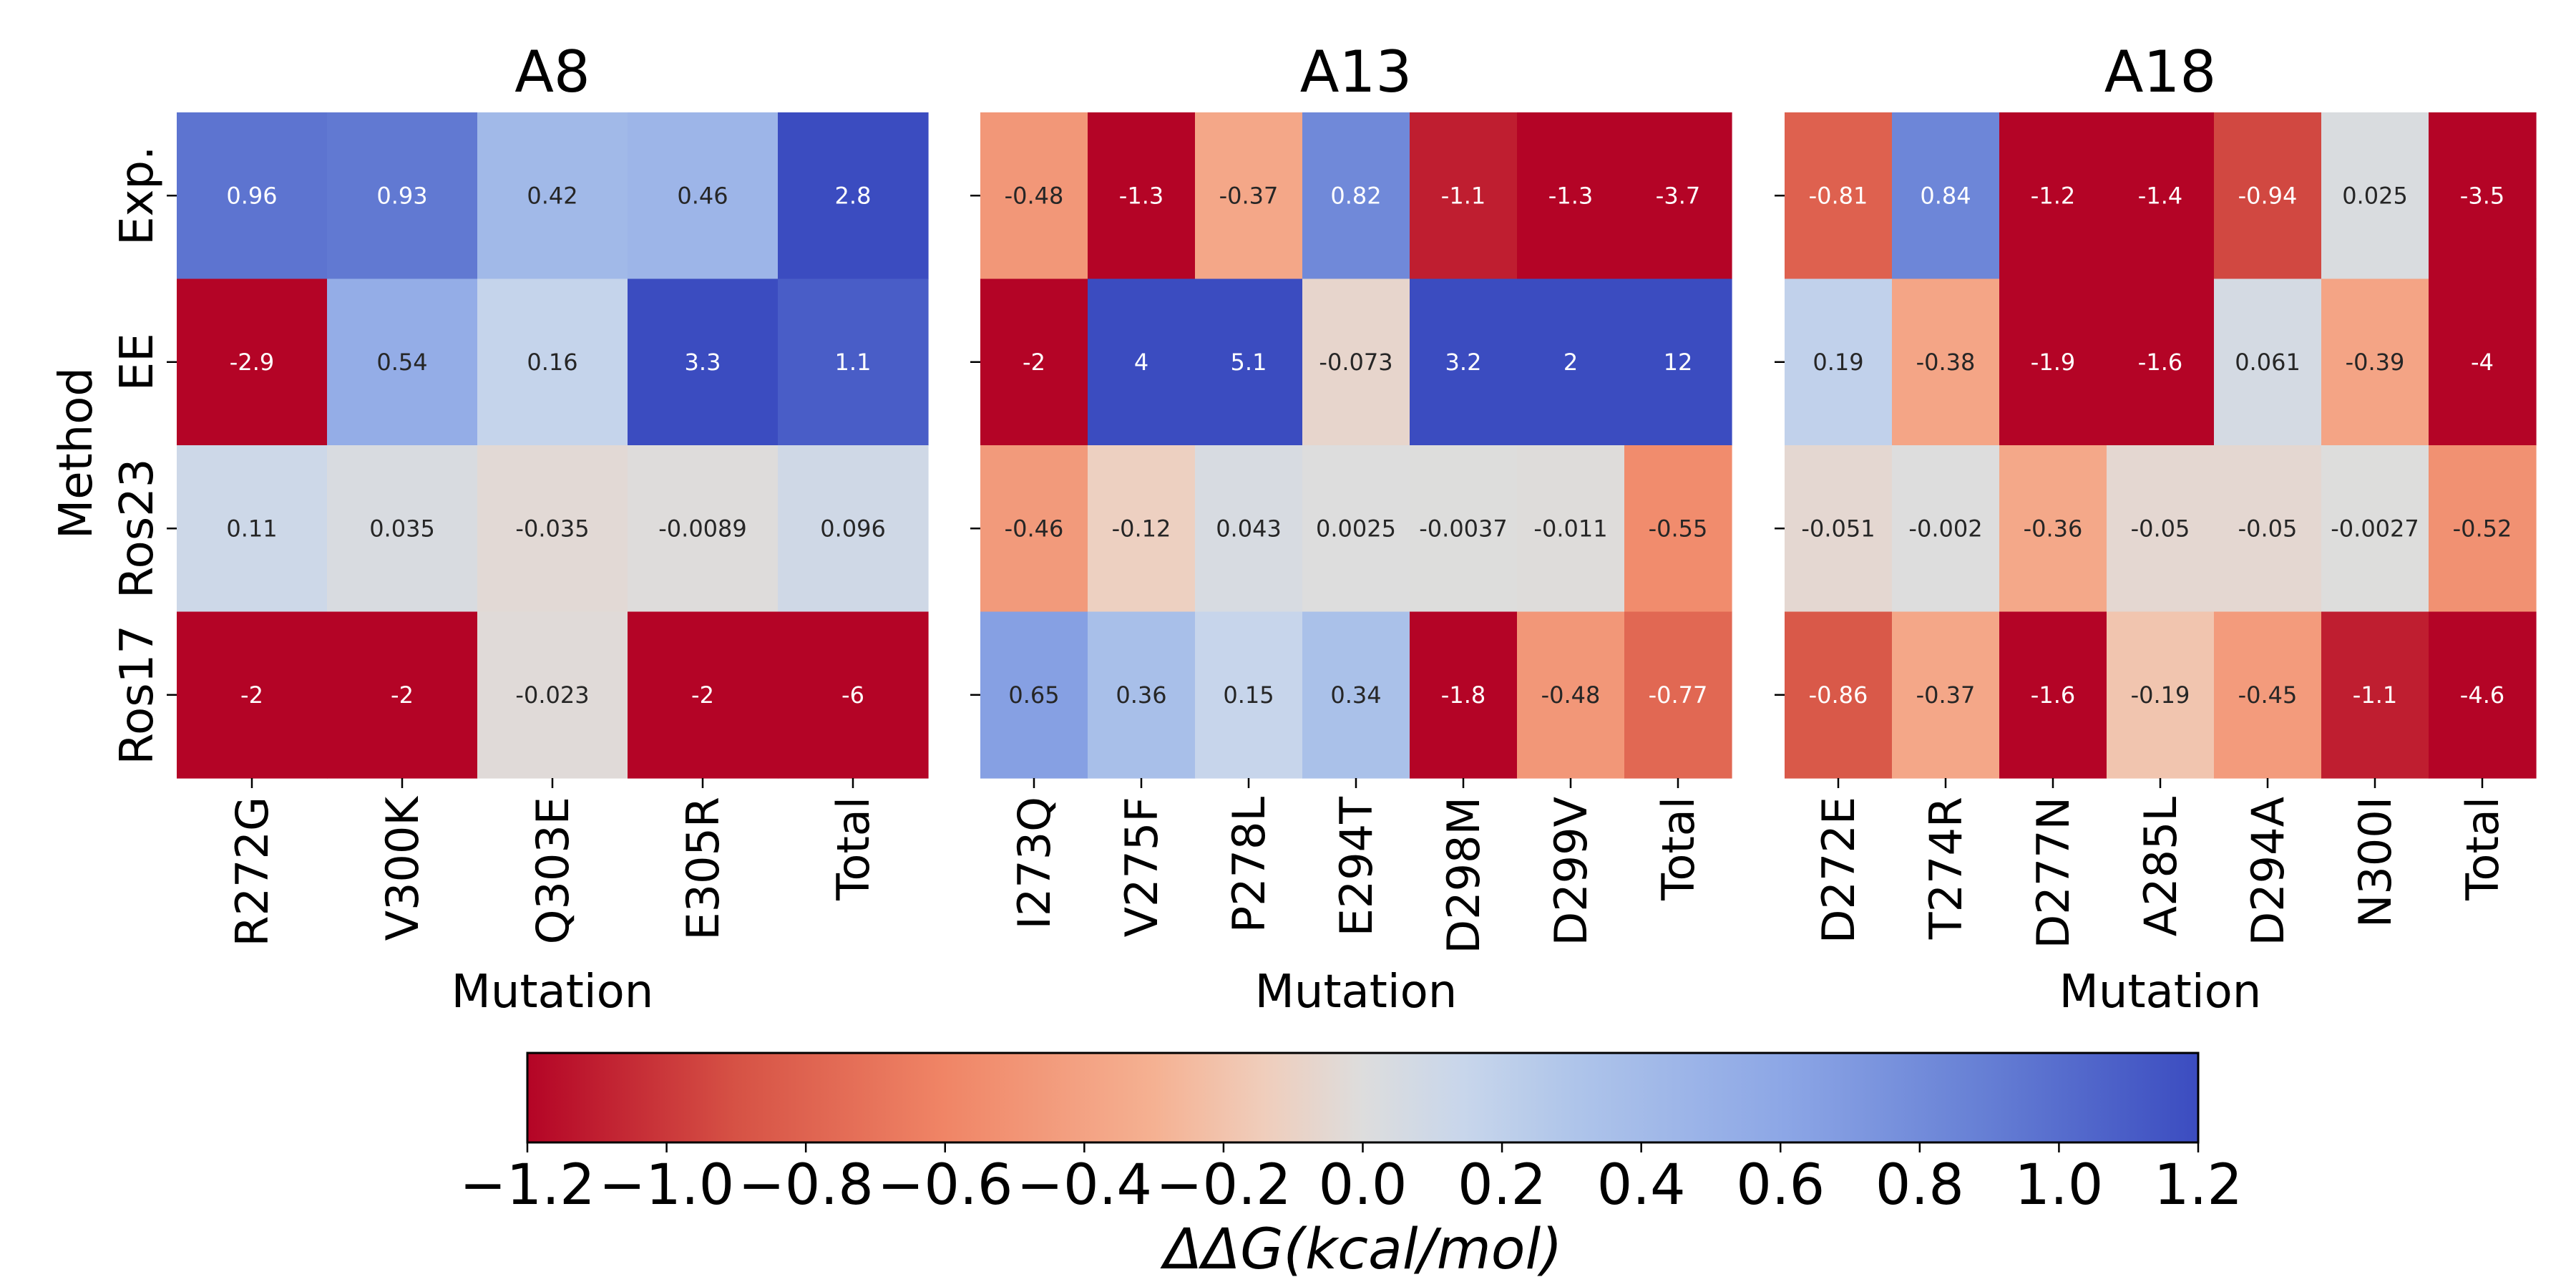 Image resolution: width=2576 pixels, height=1277 pixels. I want to click on cell-value-label: 0.42, so click(552, 195).